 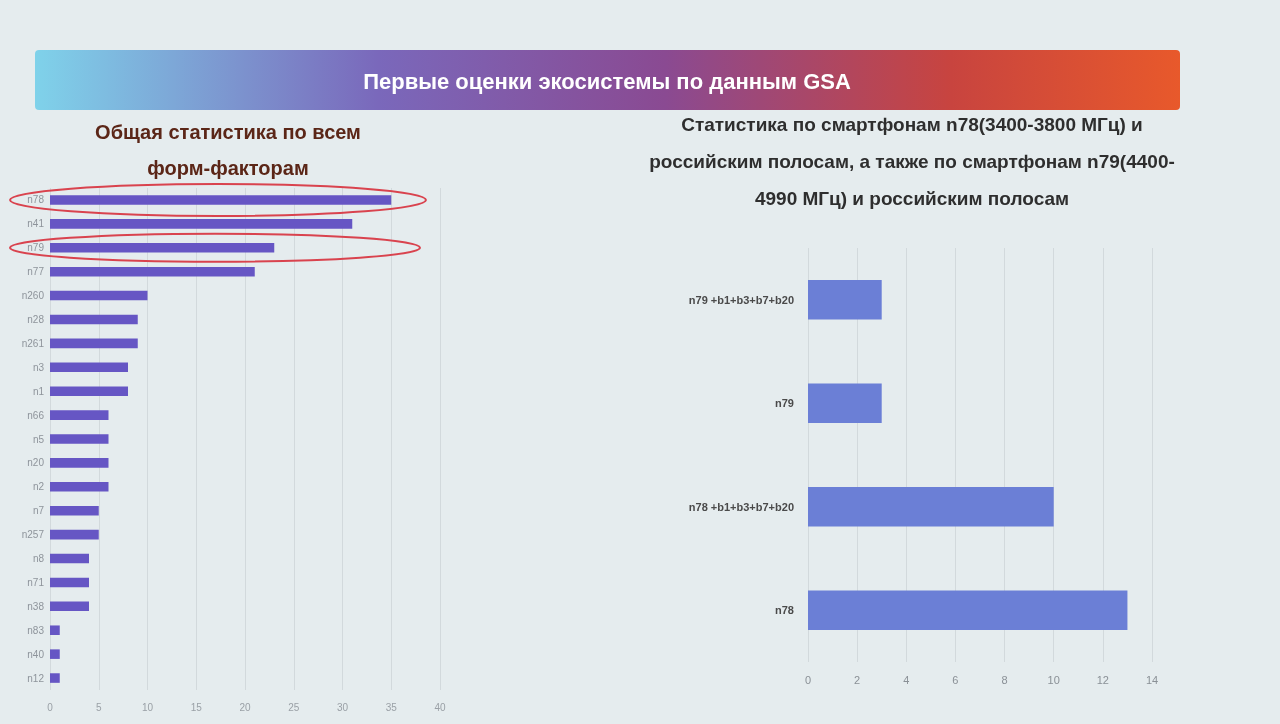 What do you see at coordinates (38, 391) in the screenshot?
I see `y-tick-label: n1` at bounding box center [38, 391].